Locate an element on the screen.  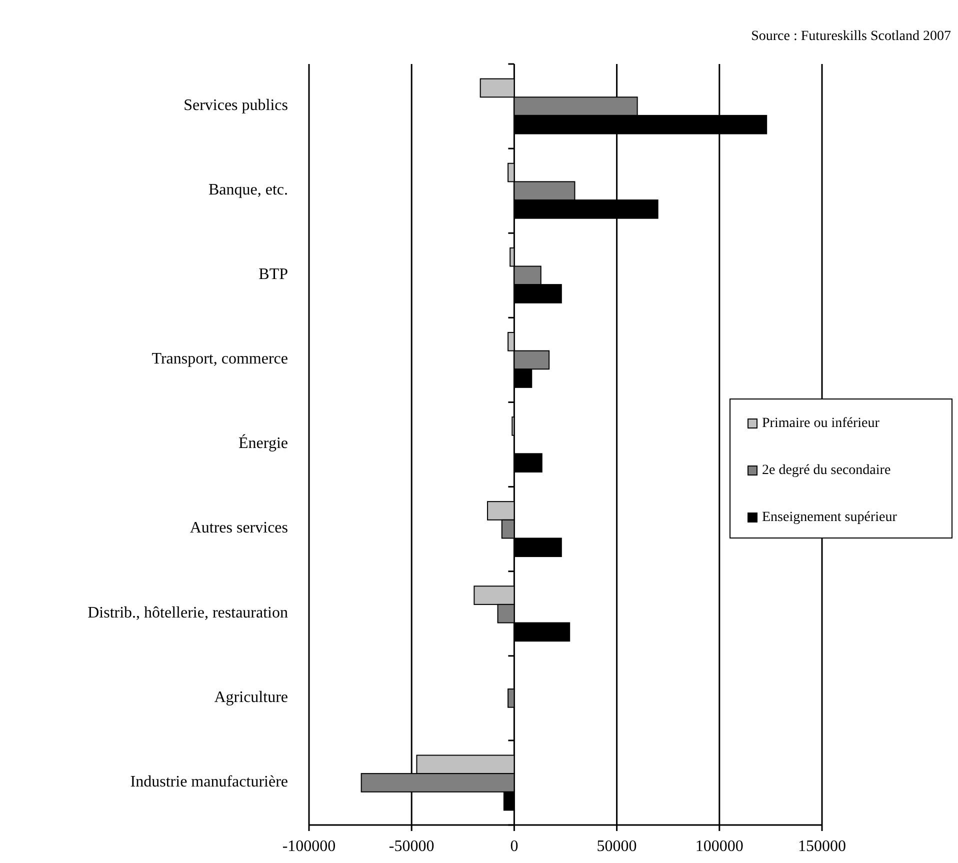
x-tick-label: 150000 is located at coordinates (822, 846).